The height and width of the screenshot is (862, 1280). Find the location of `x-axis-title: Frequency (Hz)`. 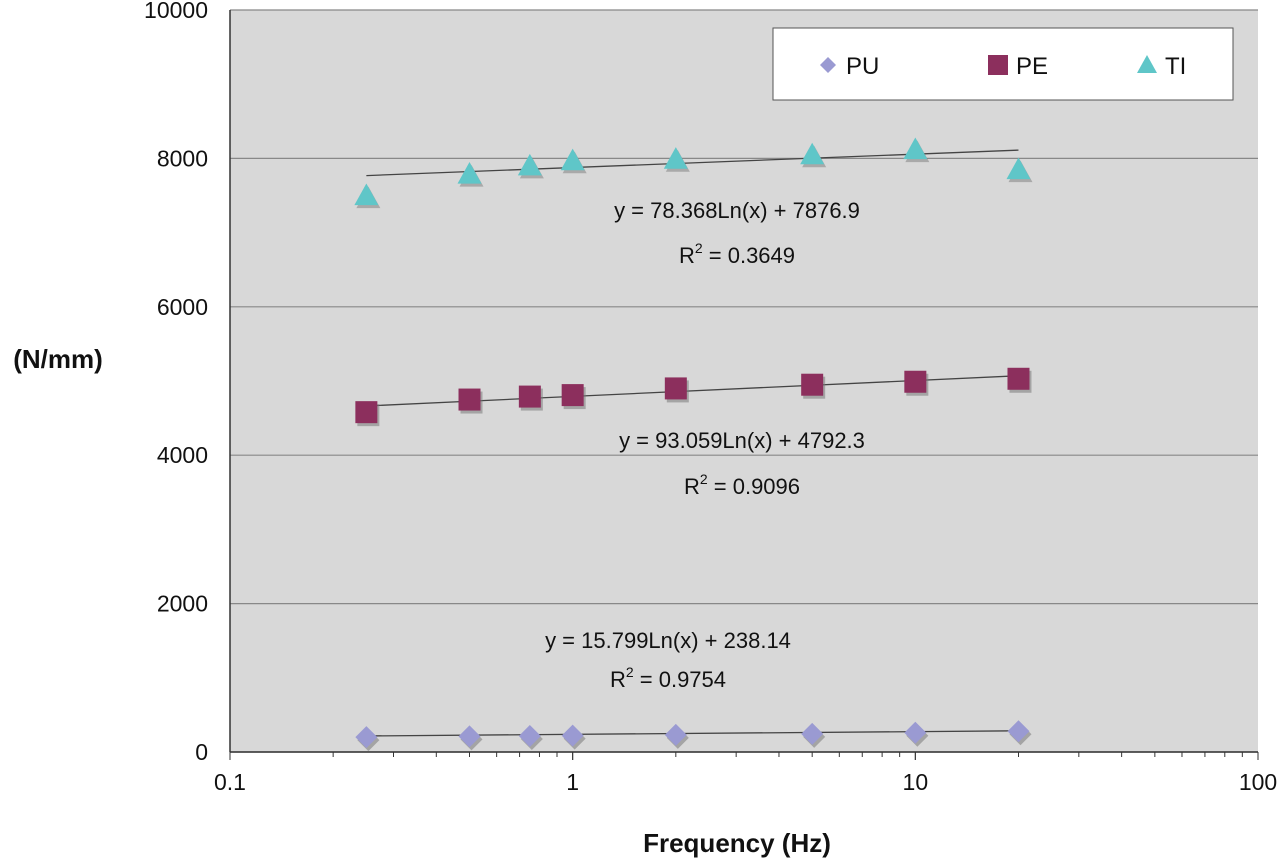

x-axis-title: Frequency (Hz) is located at coordinates (737, 843).